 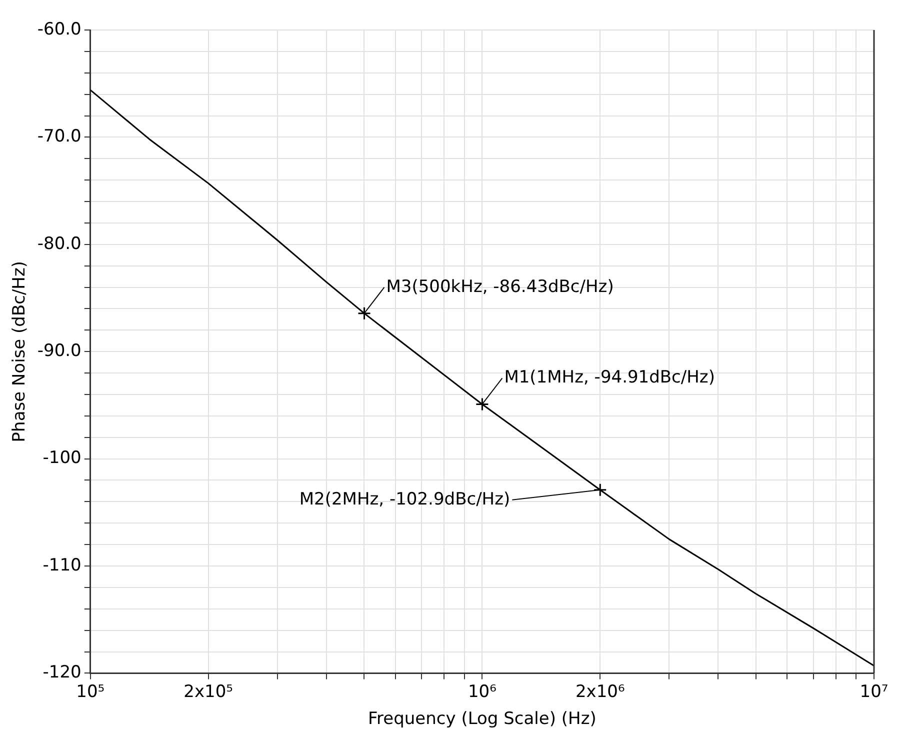 What do you see at coordinates (62, 458) in the screenshot?
I see `y-tick-label: -100` at bounding box center [62, 458].